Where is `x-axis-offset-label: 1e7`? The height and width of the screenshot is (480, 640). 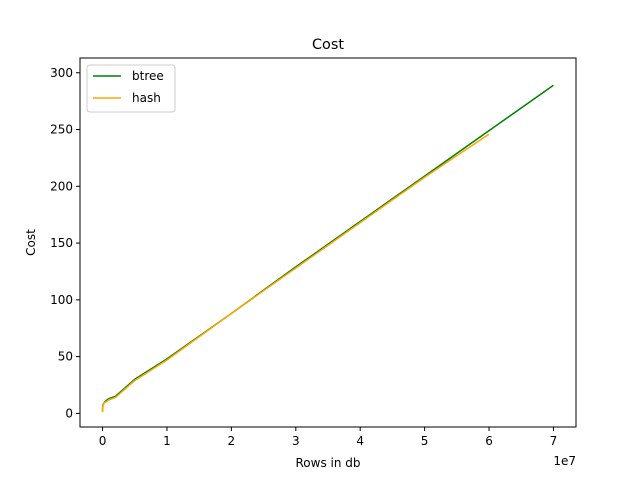
x-axis-offset-label: 1e7 is located at coordinates (564, 461).